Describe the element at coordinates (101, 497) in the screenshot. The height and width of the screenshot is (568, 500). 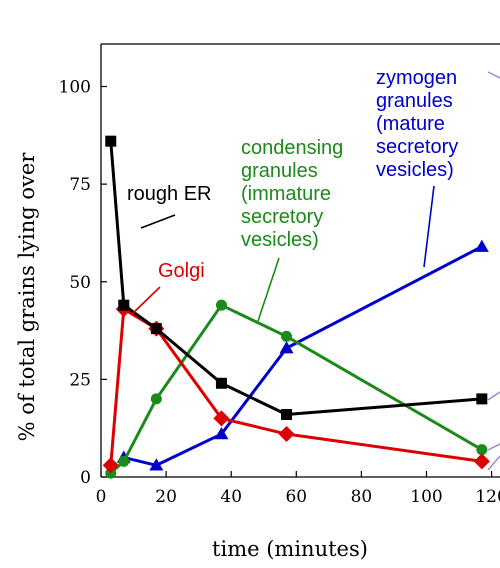
I see `x-tick-label: 0` at that location.